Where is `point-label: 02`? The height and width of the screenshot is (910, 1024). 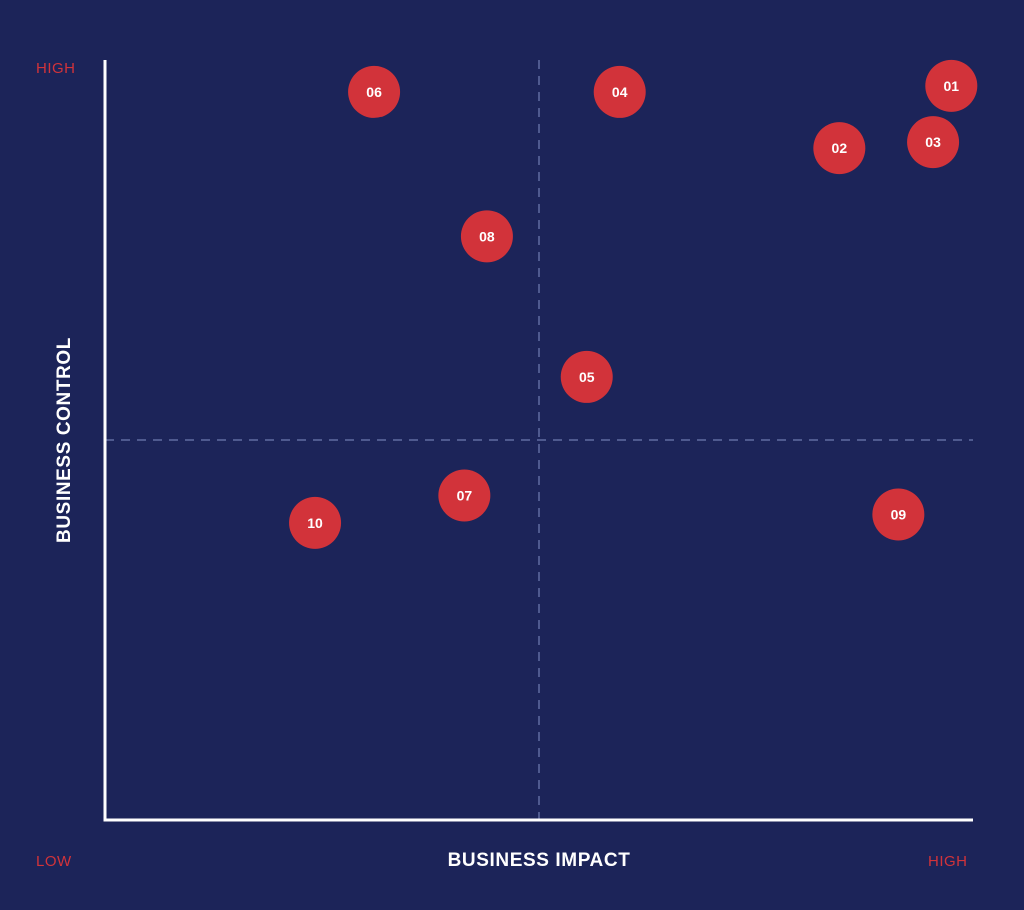
point-label: 02 is located at coordinates (840, 148).